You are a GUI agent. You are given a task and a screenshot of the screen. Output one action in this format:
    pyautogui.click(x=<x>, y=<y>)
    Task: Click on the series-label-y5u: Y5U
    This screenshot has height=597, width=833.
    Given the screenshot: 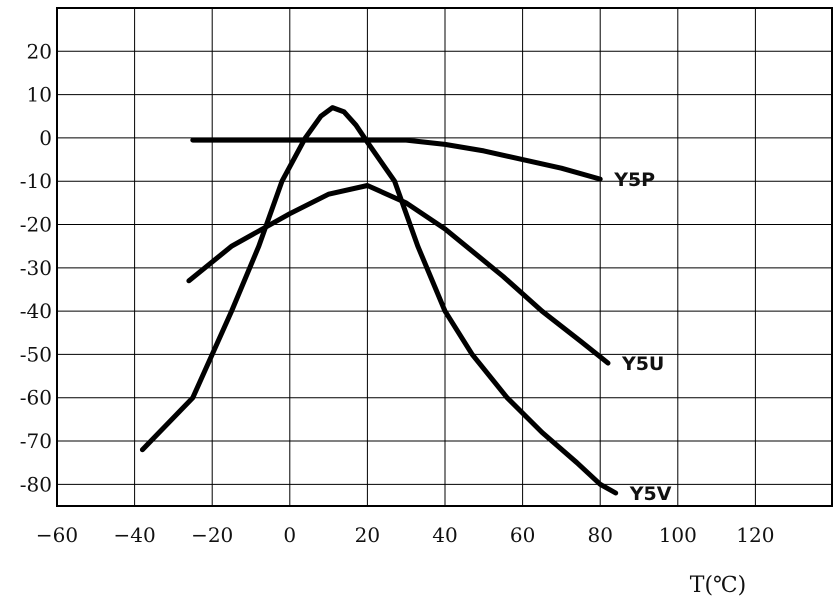 What is the action you would take?
    pyautogui.click(x=642, y=364)
    